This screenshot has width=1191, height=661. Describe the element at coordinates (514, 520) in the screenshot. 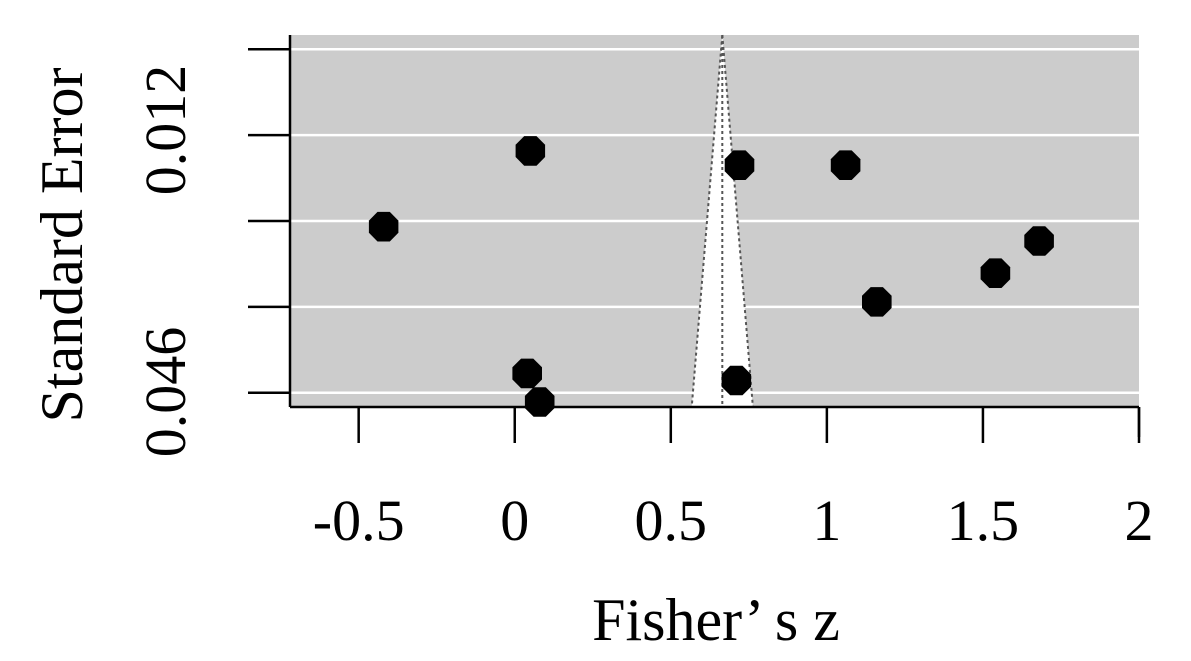

I see `x-tick-label-1: 0` at that location.